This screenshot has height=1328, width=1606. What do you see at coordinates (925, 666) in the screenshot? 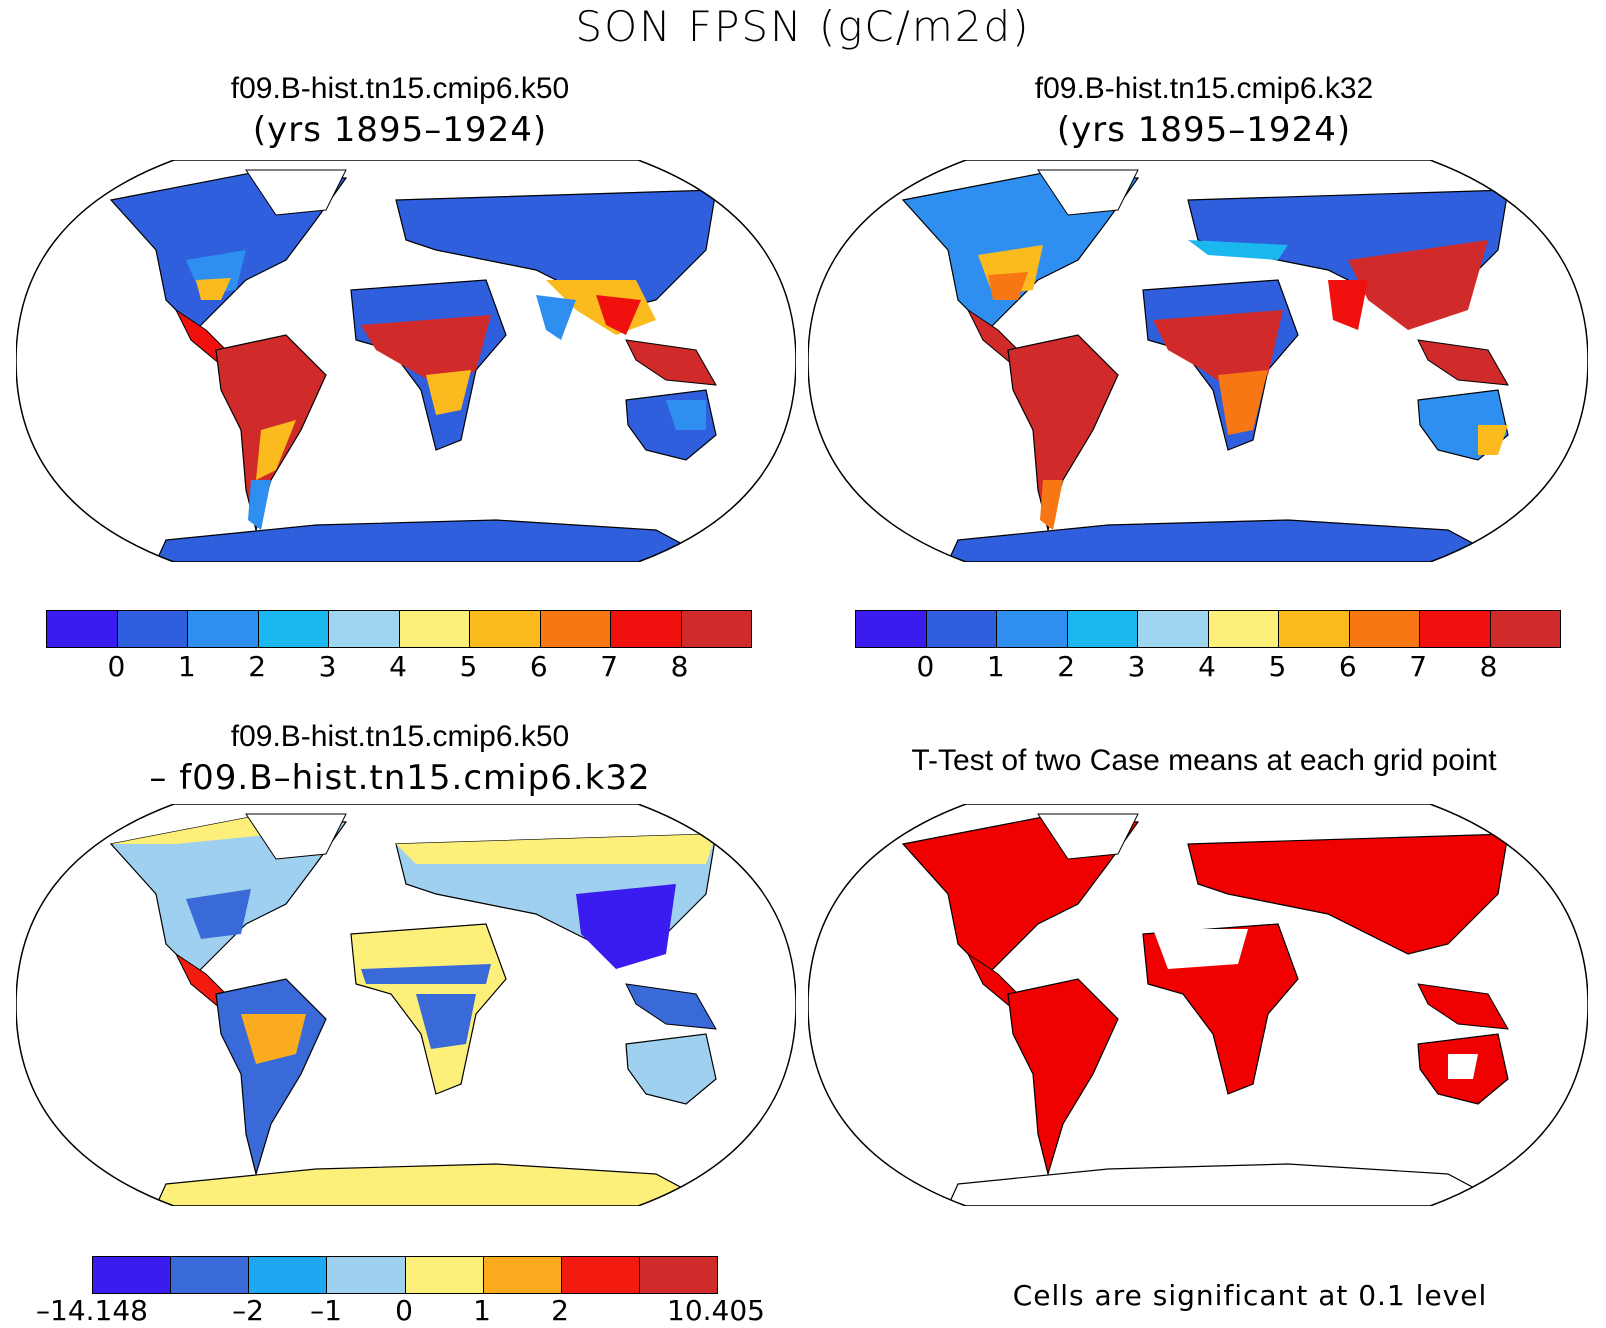
I see `colorbar-k32-tick-label: 0` at bounding box center [925, 666].